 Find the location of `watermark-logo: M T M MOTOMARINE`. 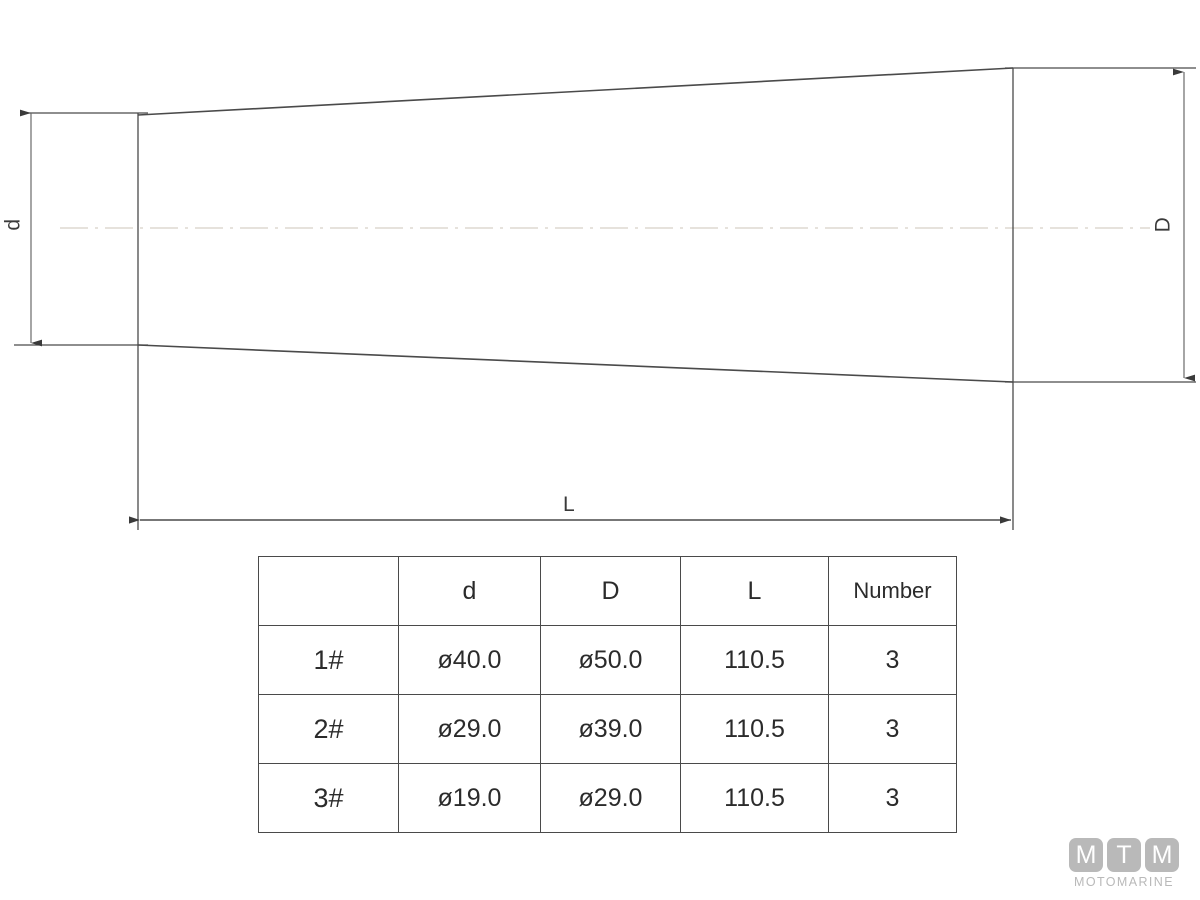

watermark-logo: M T M MOTOMARINE is located at coordinates (1124, 866).